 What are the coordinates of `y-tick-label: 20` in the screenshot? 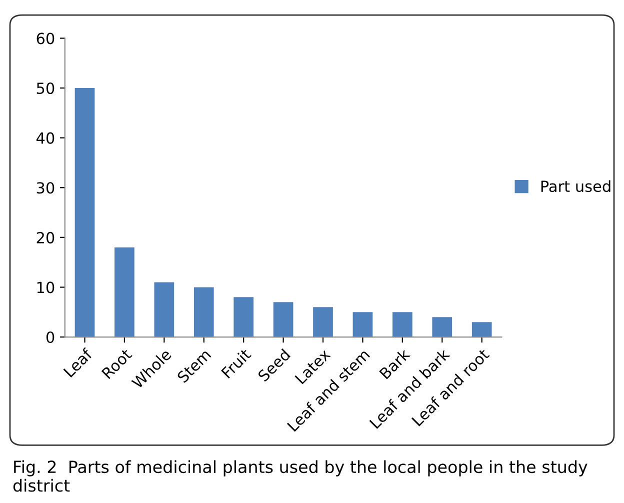 It's located at (45, 238).